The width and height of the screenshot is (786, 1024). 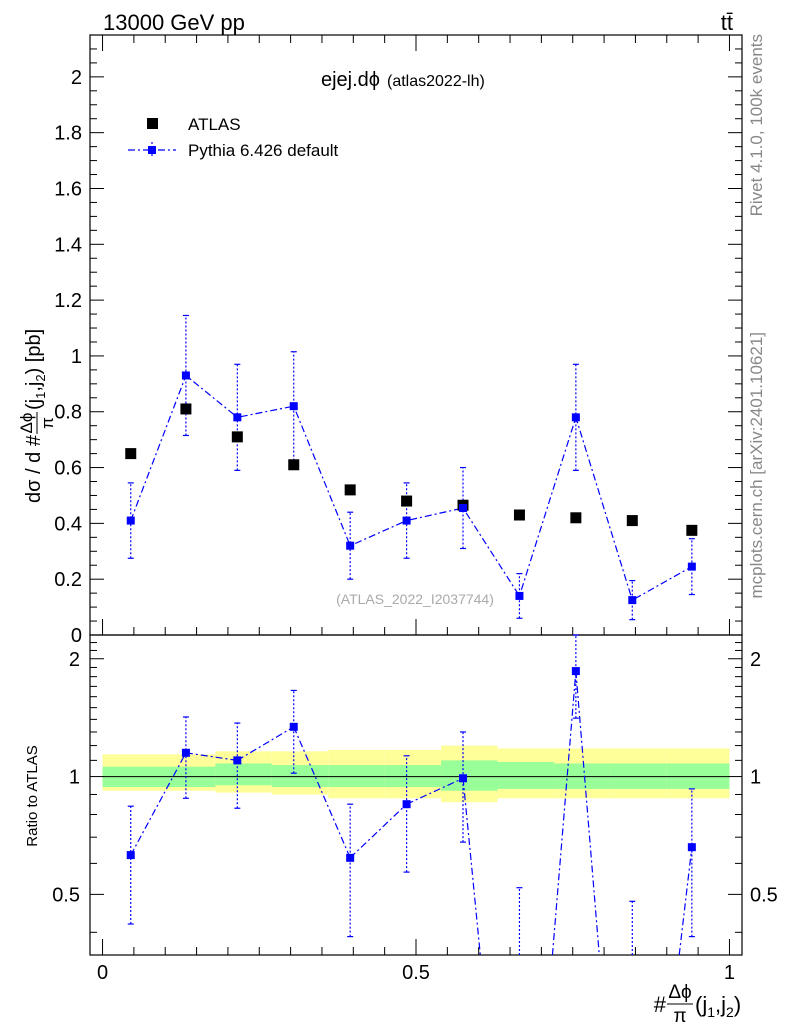 What do you see at coordinates (26, 423) in the screenshot?
I see `ylabel-frac-num: Δϕ` at bounding box center [26, 423].